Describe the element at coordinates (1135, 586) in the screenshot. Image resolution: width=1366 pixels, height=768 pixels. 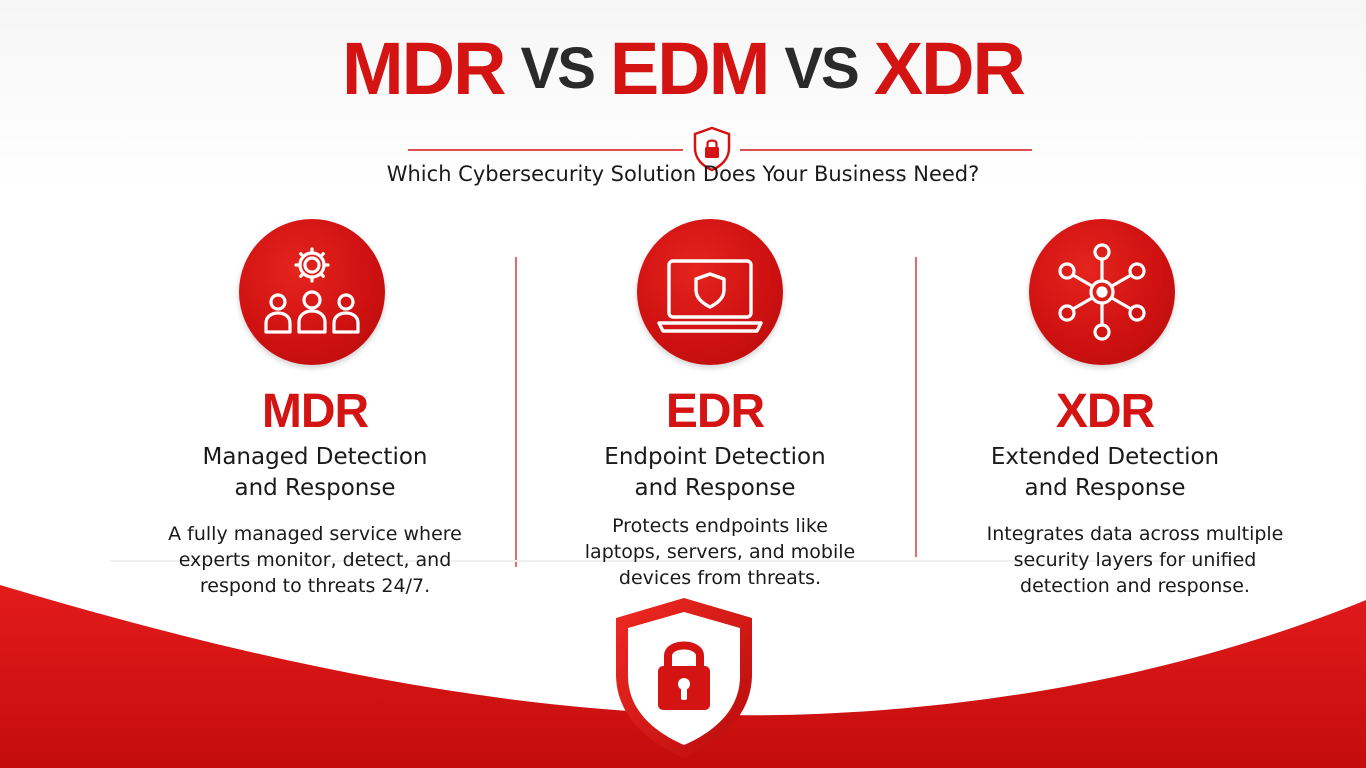
I see `description-line: detection and response.` at that location.